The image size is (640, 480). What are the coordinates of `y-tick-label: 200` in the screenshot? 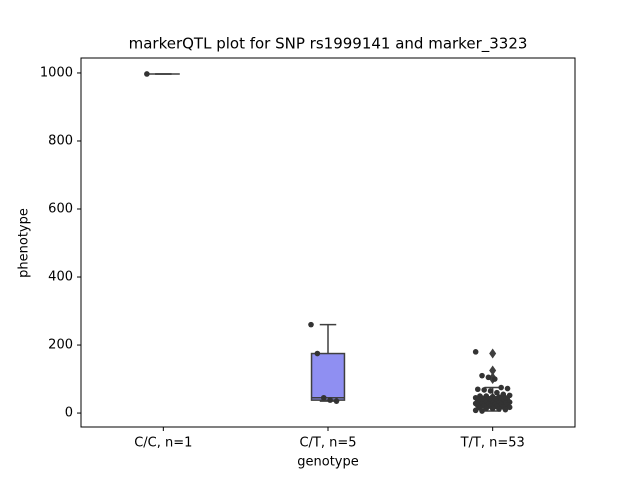 It's located at (60, 345).